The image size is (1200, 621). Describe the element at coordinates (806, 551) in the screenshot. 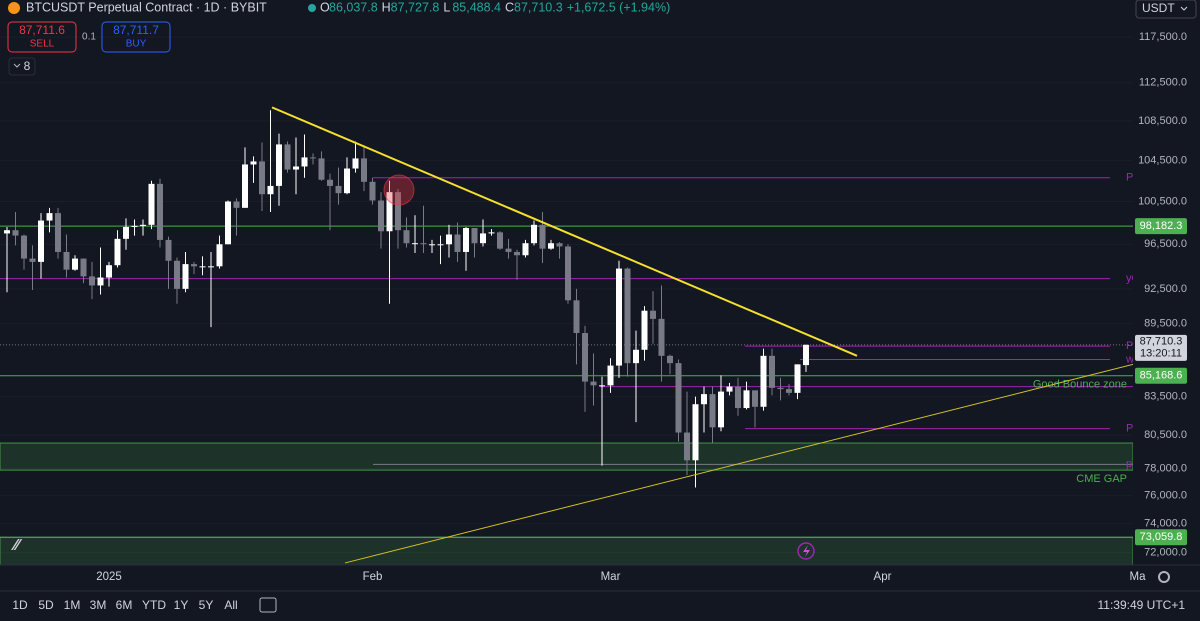

I see `alert-icon` at that location.